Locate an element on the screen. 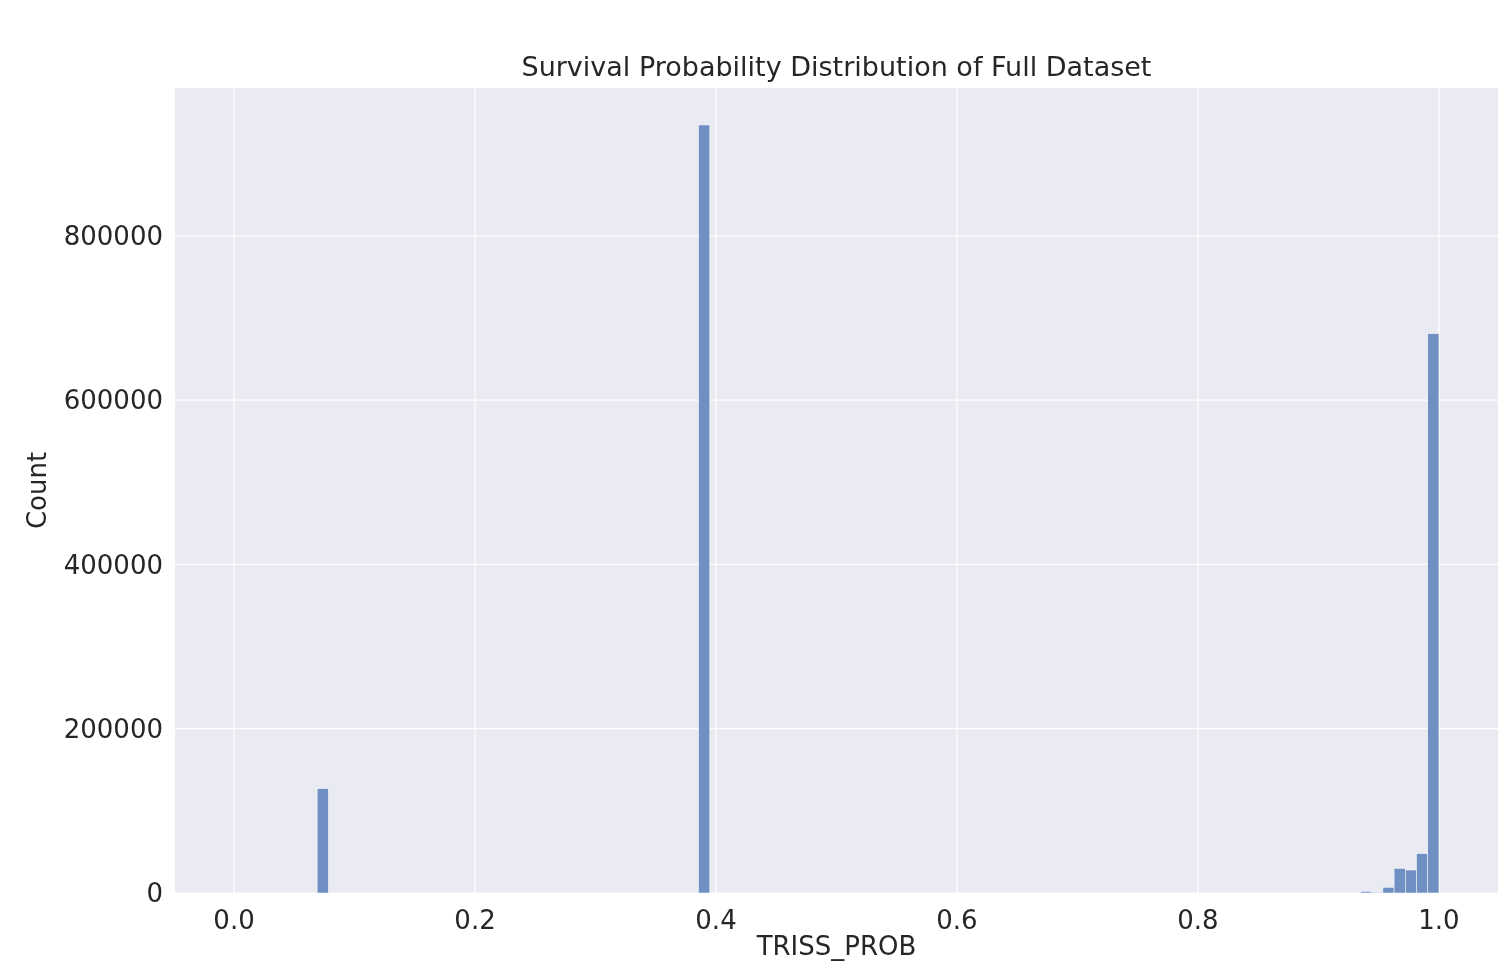 The image size is (1510, 969). x-tick-label: 0.2 is located at coordinates (475, 920).